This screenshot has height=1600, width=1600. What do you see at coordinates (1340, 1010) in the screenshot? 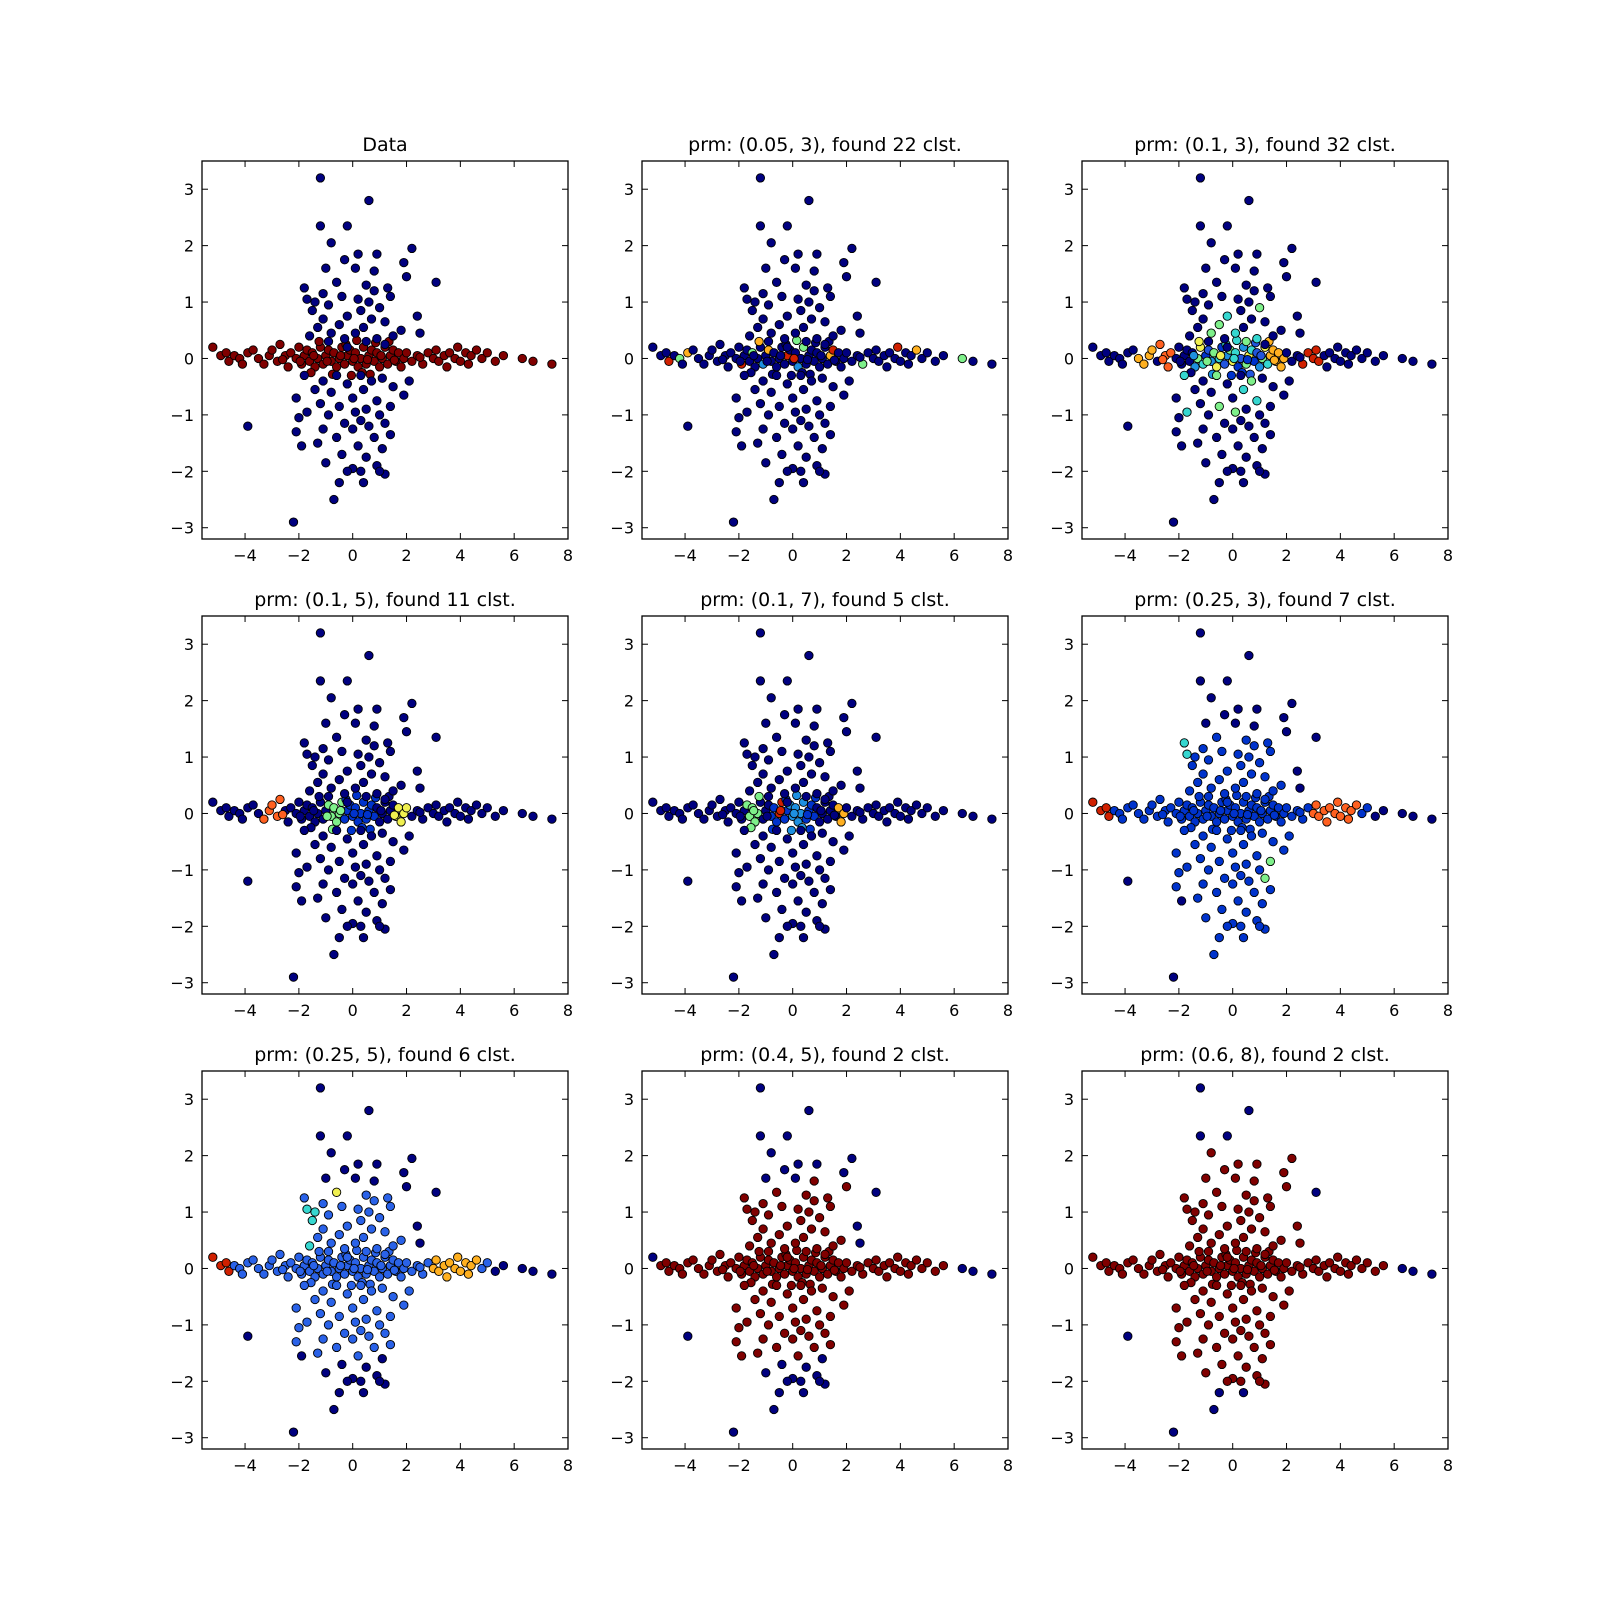
I see `x-tick-label: 4` at bounding box center [1340, 1010].